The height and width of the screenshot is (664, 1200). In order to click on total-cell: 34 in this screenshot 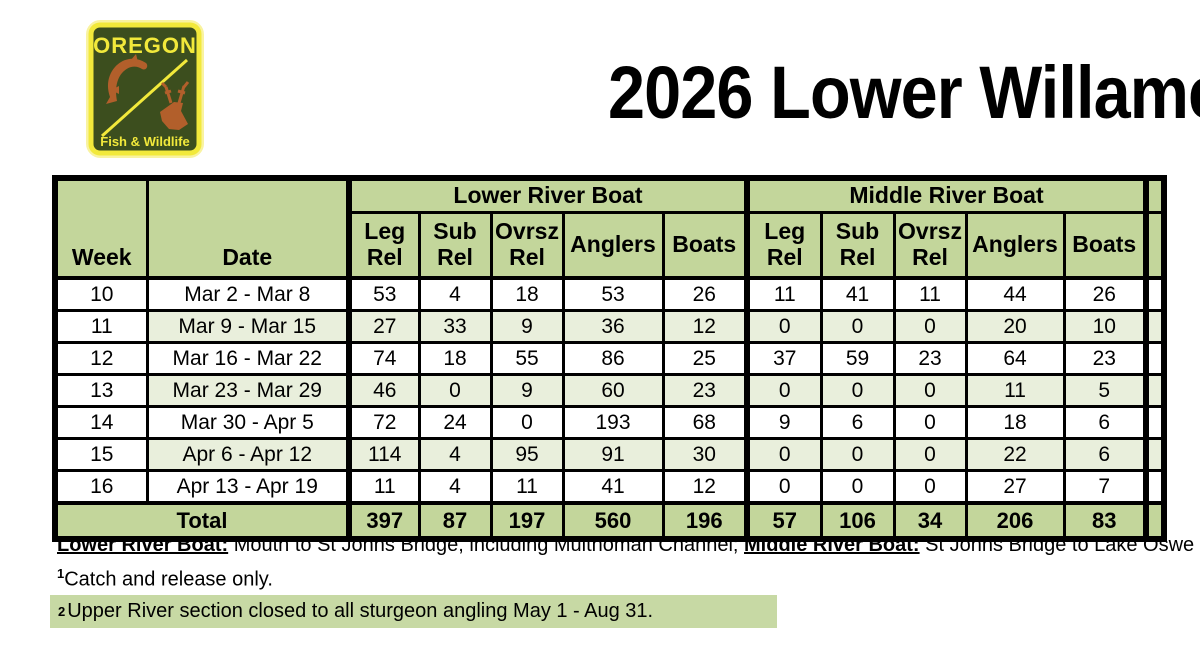, I will do `click(930, 521)`.